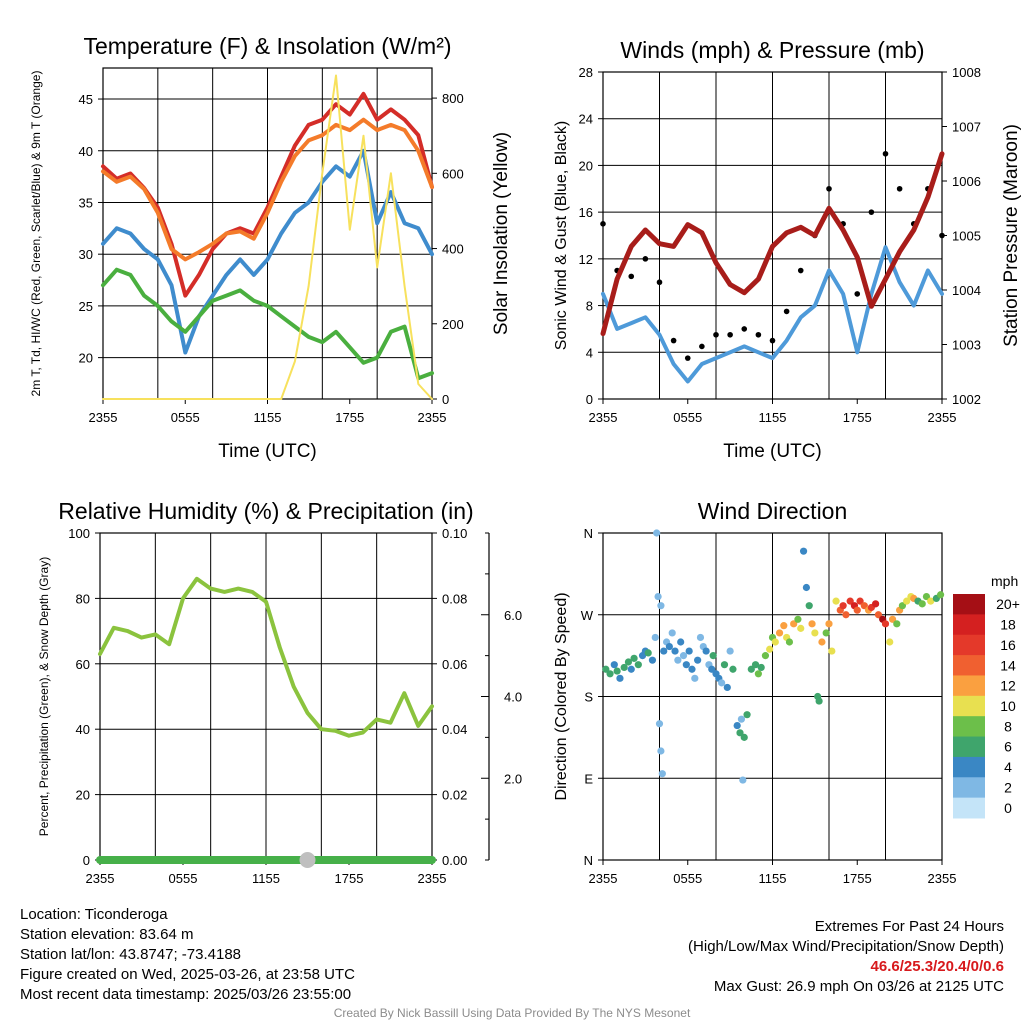 This screenshot has height=1024, width=1024. I want to click on y-tick-label-right: 200, so click(453, 324).